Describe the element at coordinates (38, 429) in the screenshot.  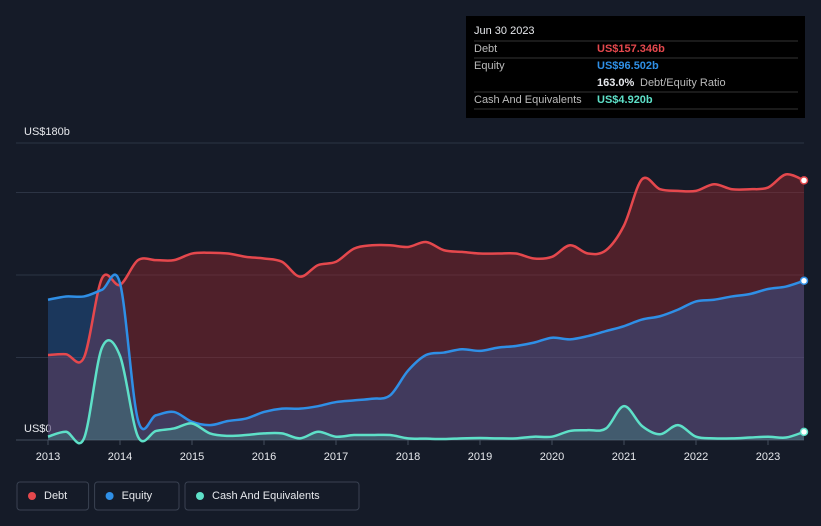
I see `y-tick-label: US$0` at that location.